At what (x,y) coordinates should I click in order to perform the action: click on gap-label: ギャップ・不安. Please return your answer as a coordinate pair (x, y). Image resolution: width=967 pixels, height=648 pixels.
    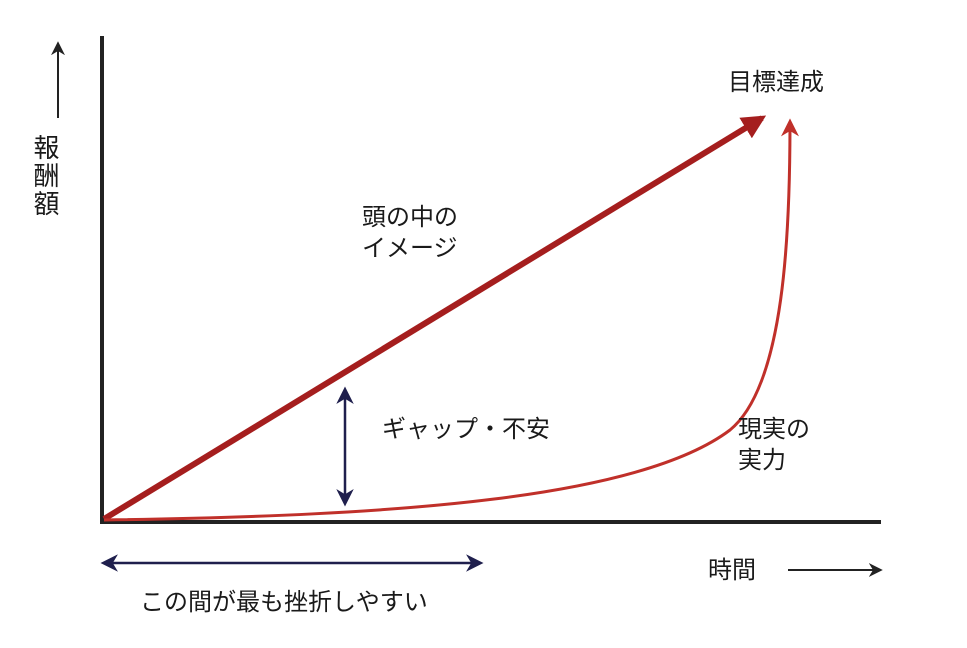
    Looking at the image, I should click on (466, 429).